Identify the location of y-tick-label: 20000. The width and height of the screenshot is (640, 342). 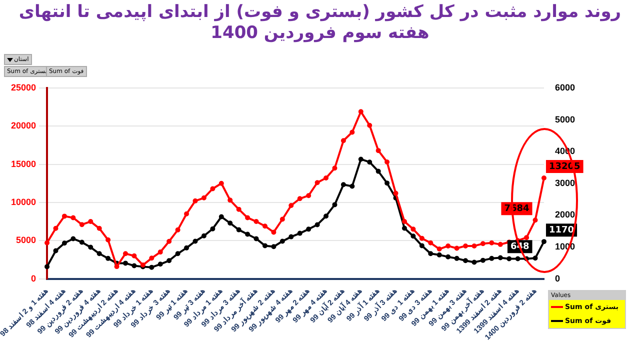
(23, 125).